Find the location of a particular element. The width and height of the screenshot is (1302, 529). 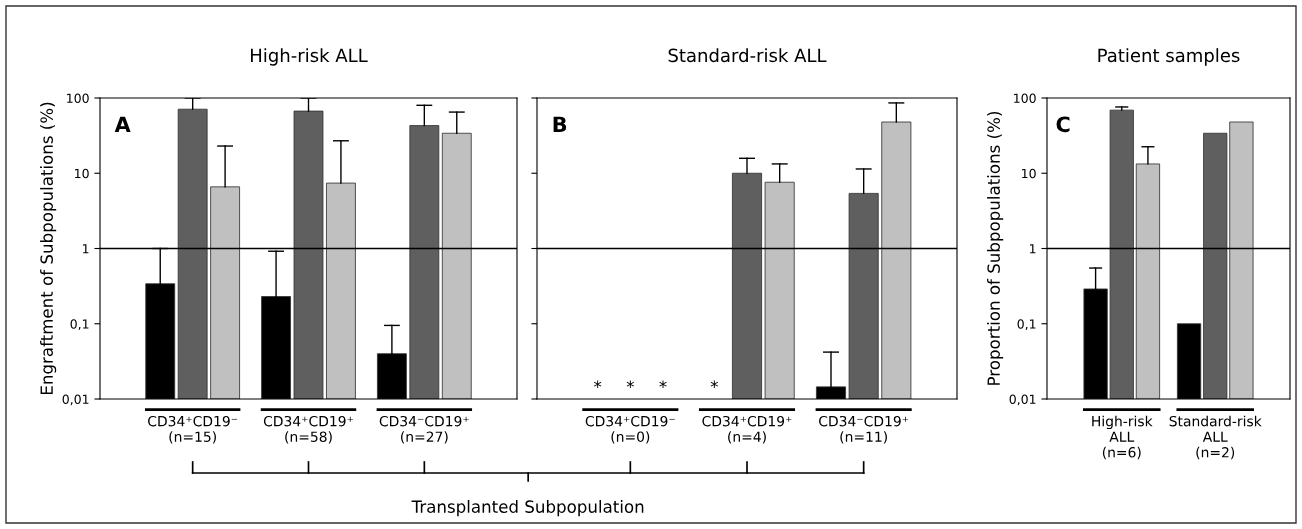

y-axis-title: Proportion of Subpopulations (%) is located at coordinates (995, 248).